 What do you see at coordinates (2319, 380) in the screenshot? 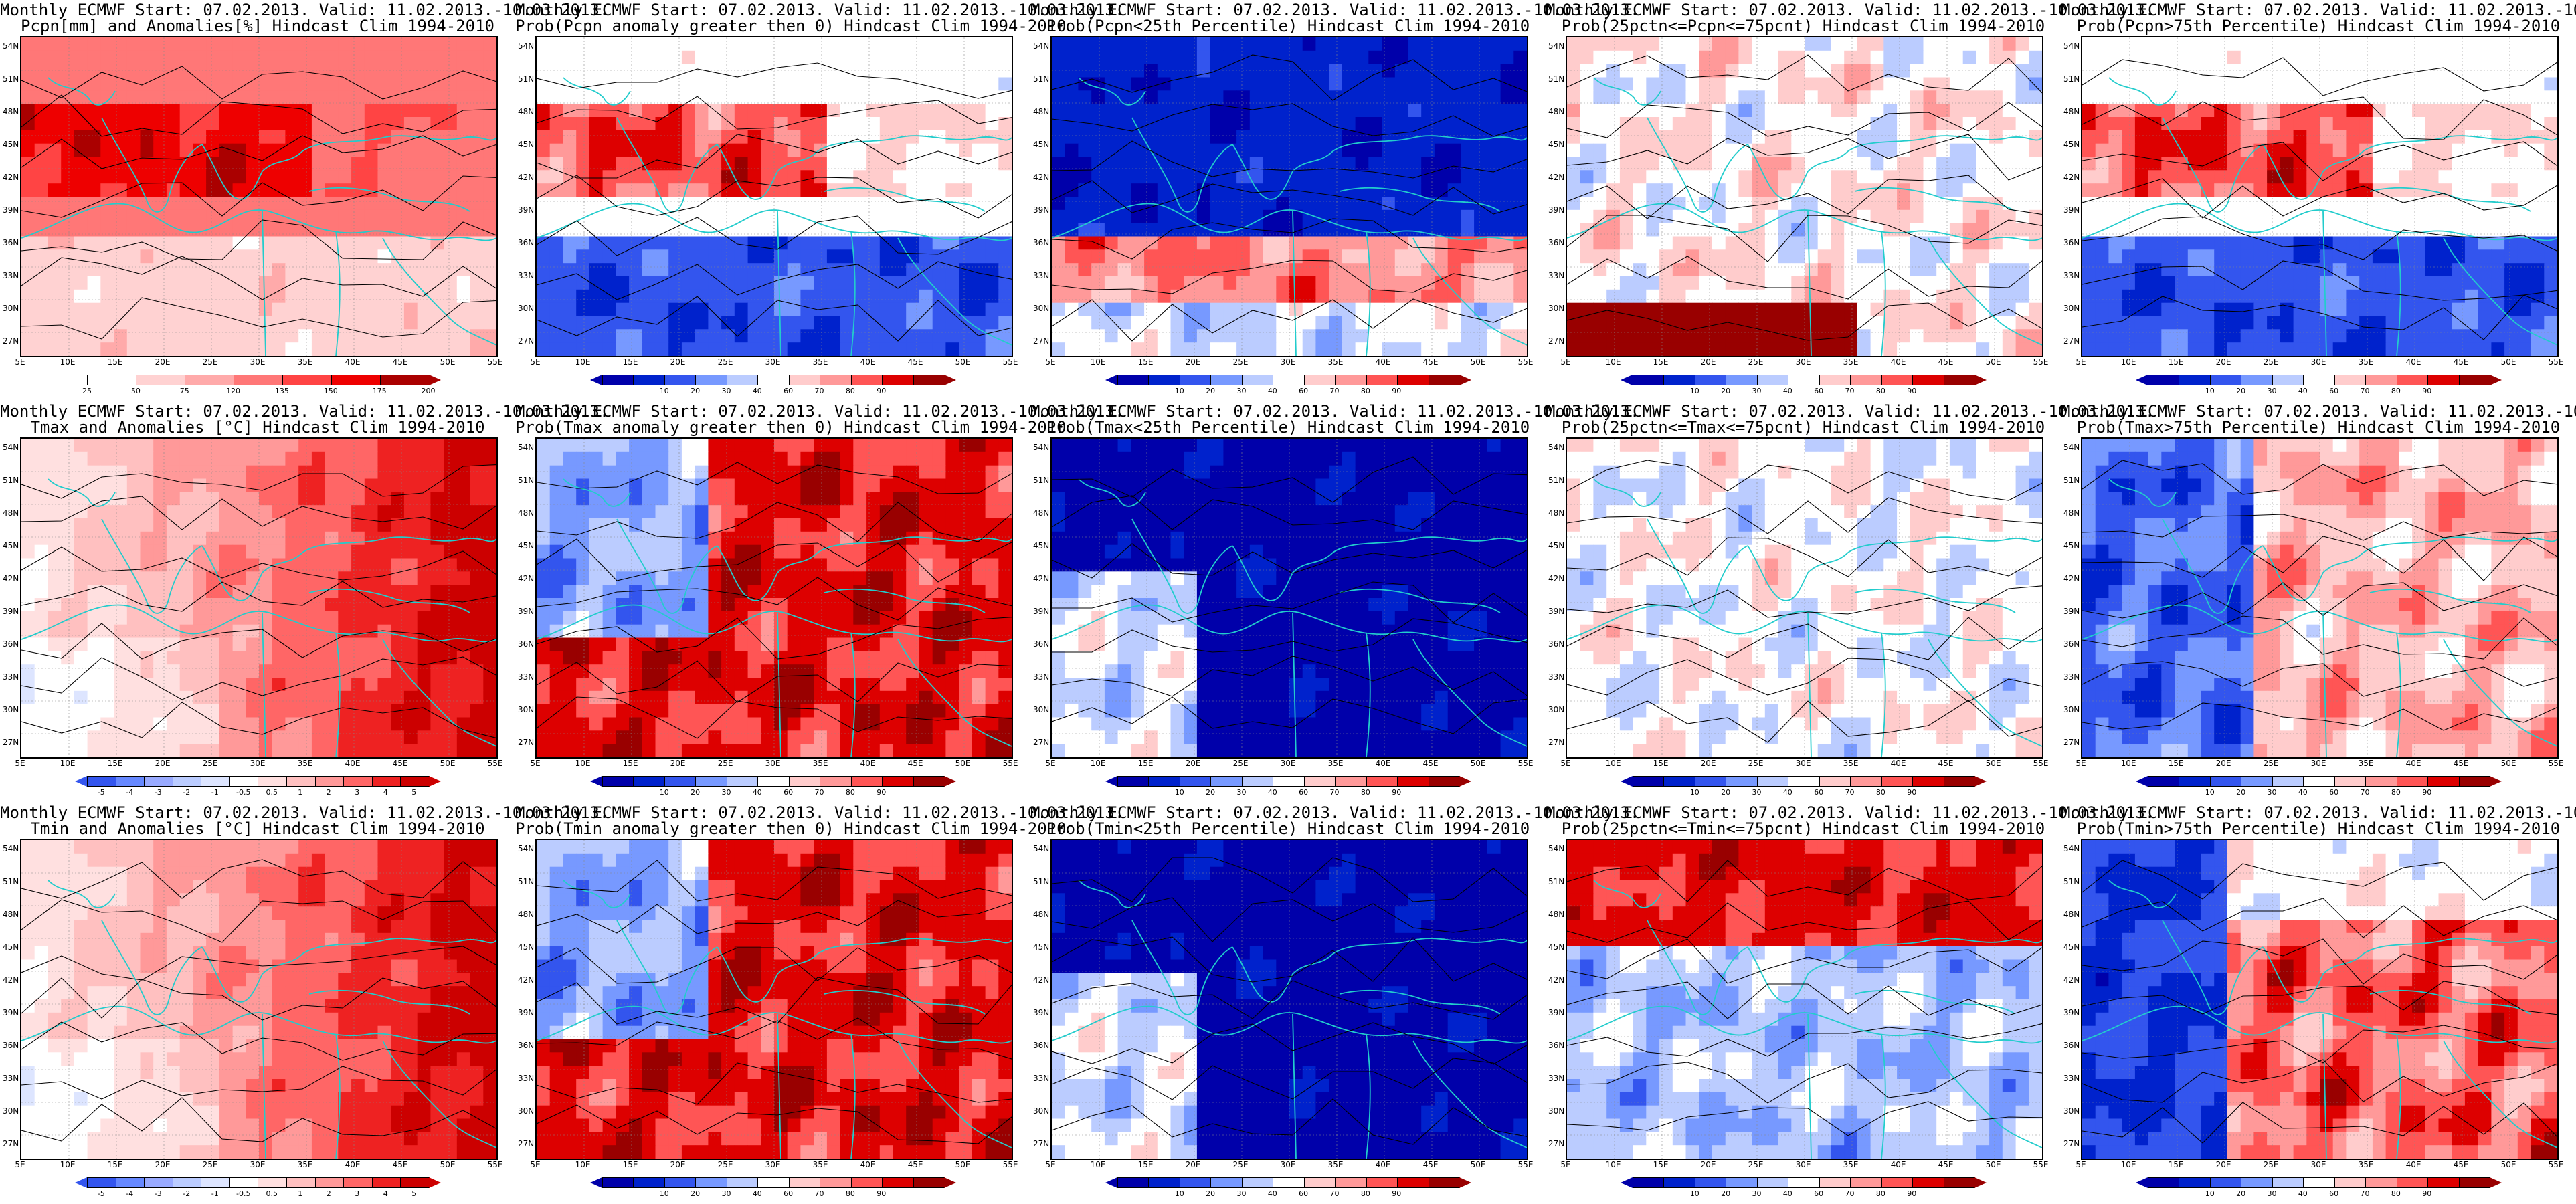
I see `colorbar` at bounding box center [2319, 380].